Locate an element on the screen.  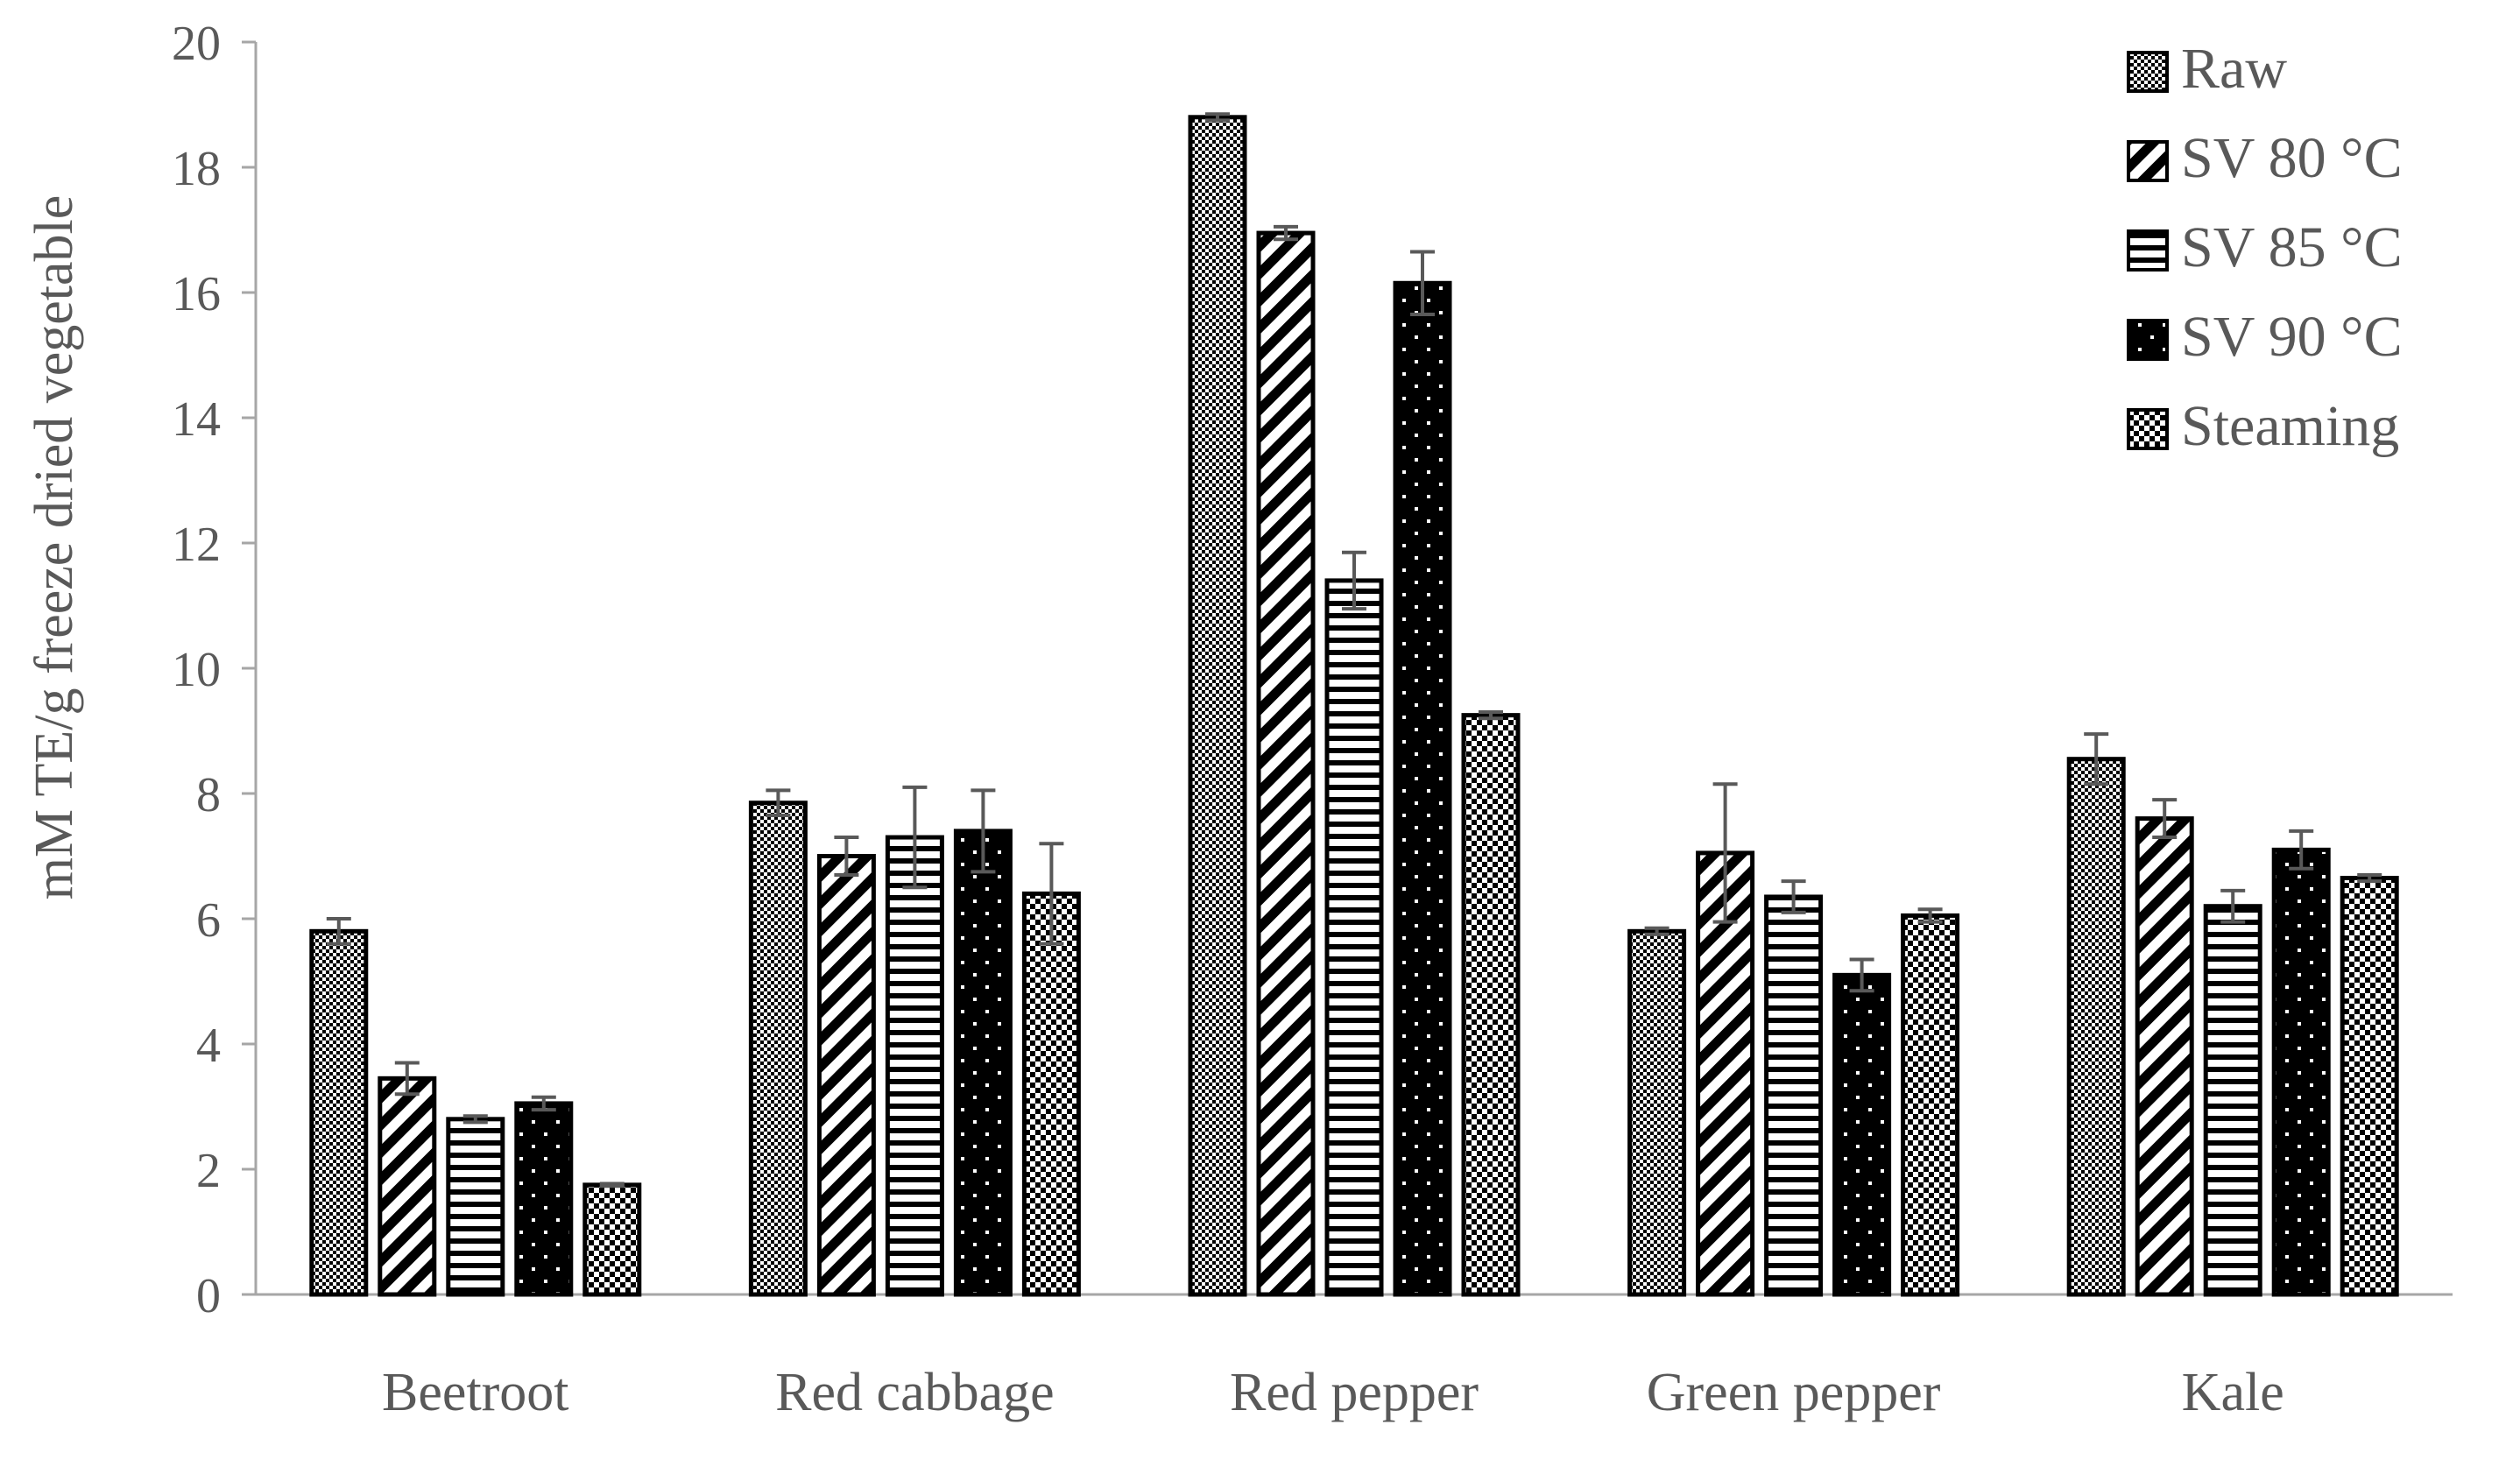
legend-item: Raw is located at coordinates (2207, 69).